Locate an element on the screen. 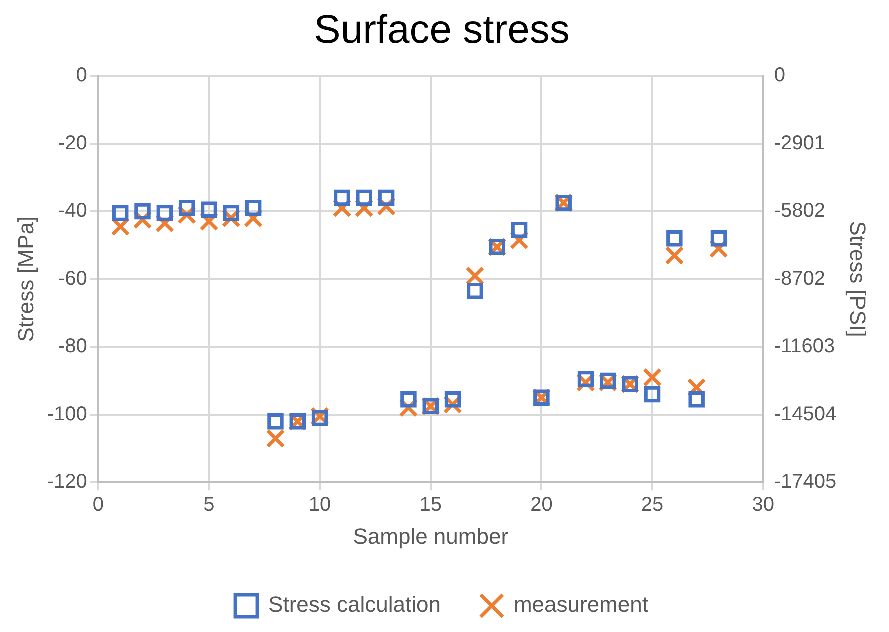  y-tick-label: -20 is located at coordinates (73, 143).